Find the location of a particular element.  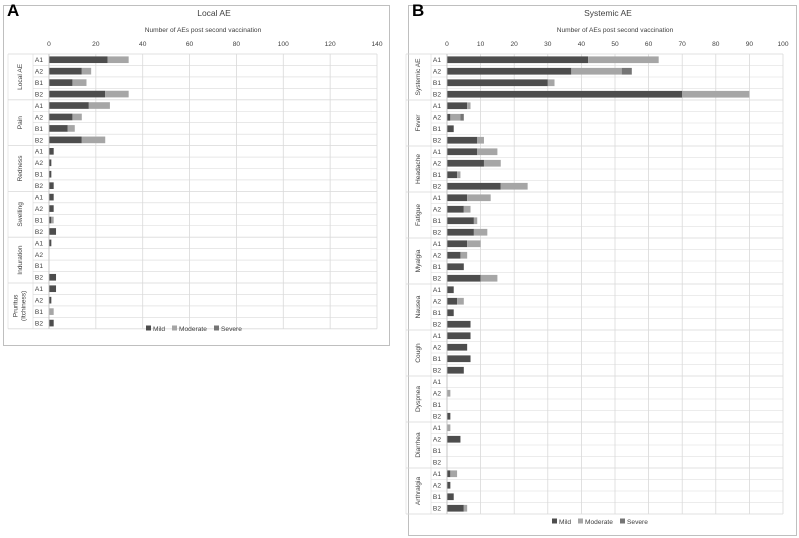

systemic-group-label: Nausea is located at coordinates (418, 306).